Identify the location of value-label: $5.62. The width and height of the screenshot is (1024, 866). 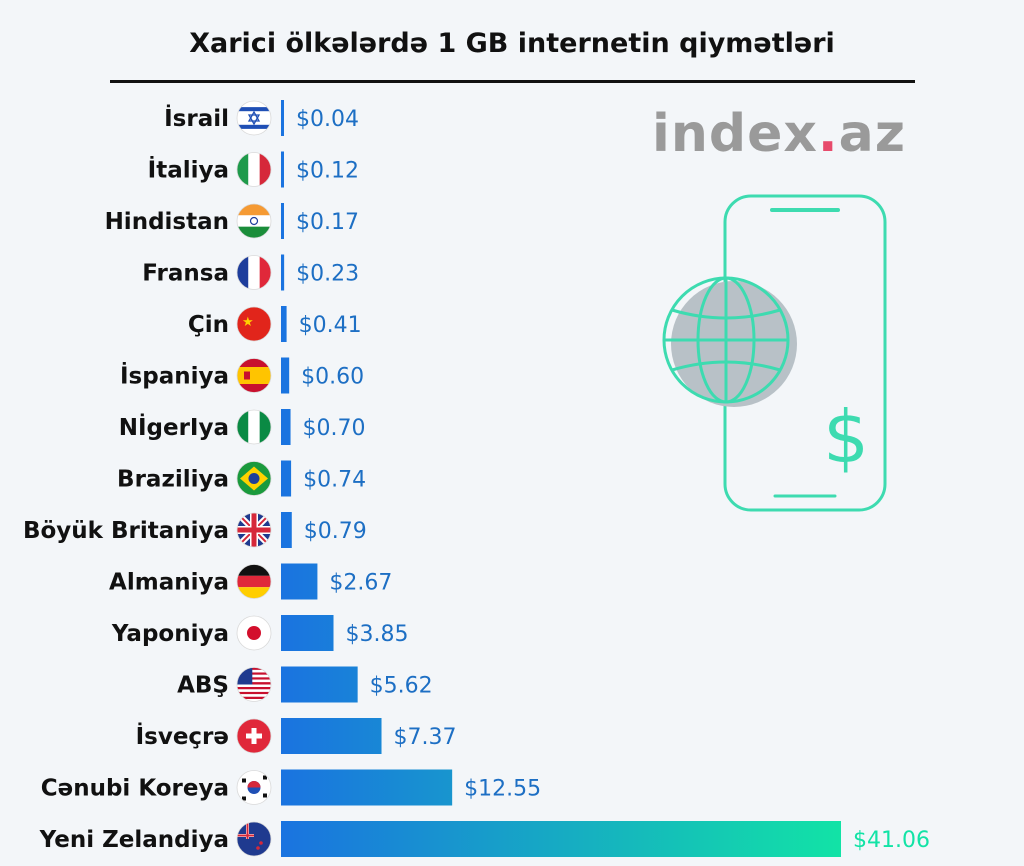
(401, 686).